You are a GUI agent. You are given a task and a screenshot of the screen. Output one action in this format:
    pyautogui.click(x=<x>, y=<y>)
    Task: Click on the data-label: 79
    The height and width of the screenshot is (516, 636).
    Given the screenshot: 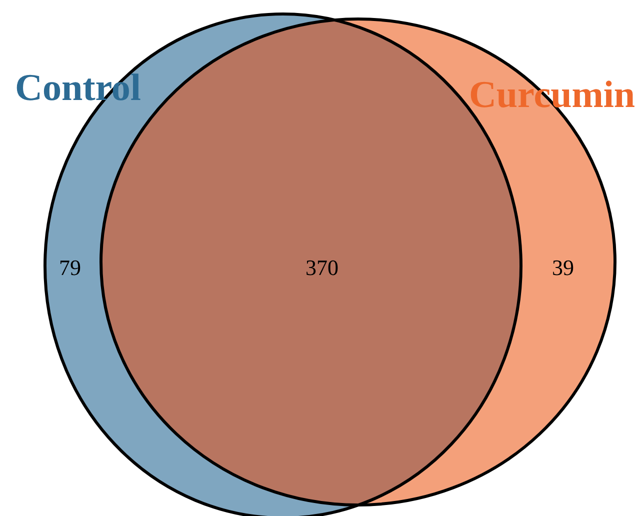 What is the action you would take?
    pyautogui.click(x=70, y=268)
    